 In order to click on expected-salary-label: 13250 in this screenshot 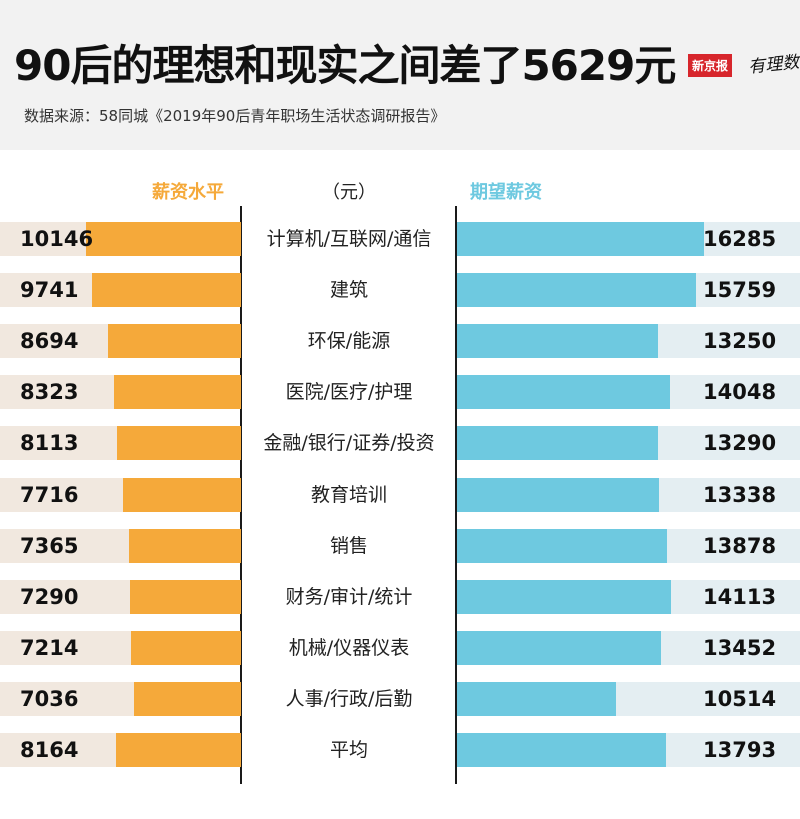, I will do `click(740, 341)`.